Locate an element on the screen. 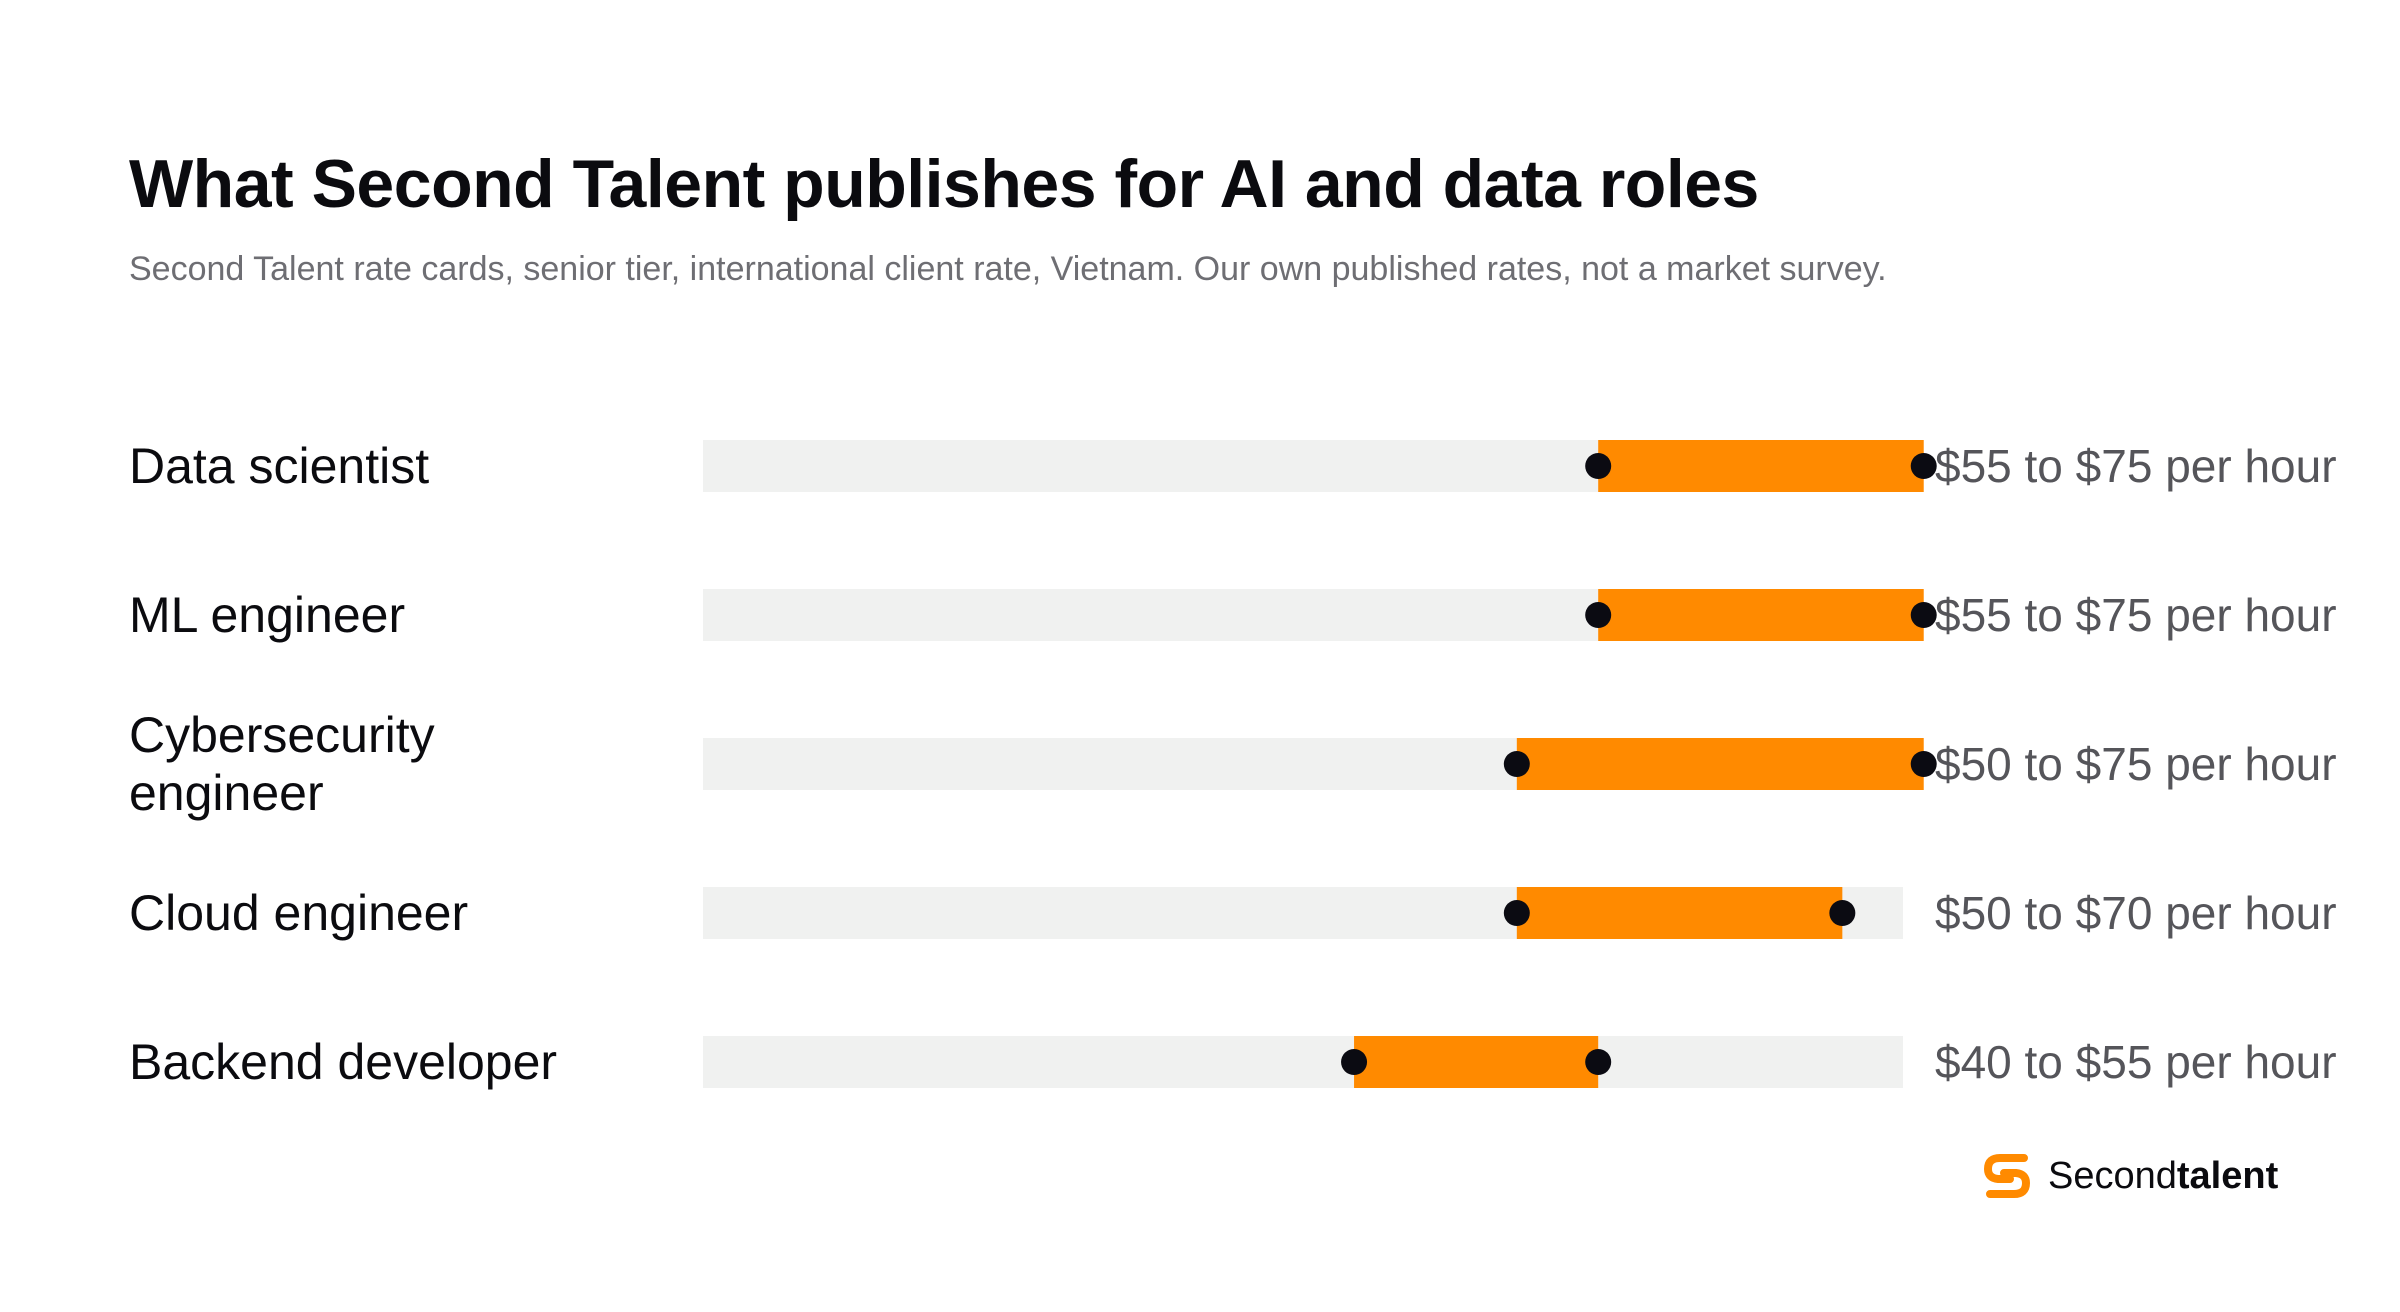  logo-wordmark: Secondtalent is located at coordinates (2163, 1176).